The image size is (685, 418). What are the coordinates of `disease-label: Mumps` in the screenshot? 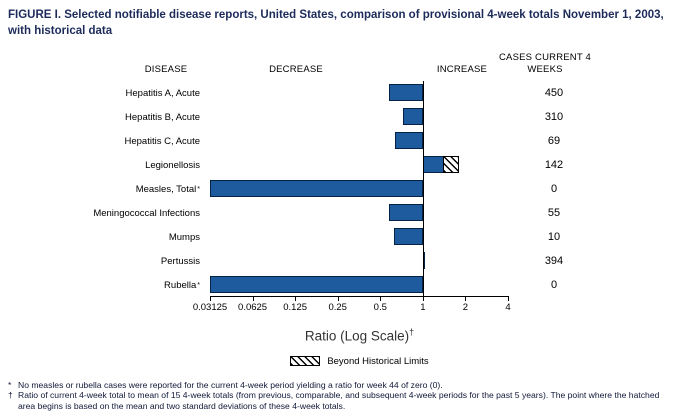 It's located at (184, 237).